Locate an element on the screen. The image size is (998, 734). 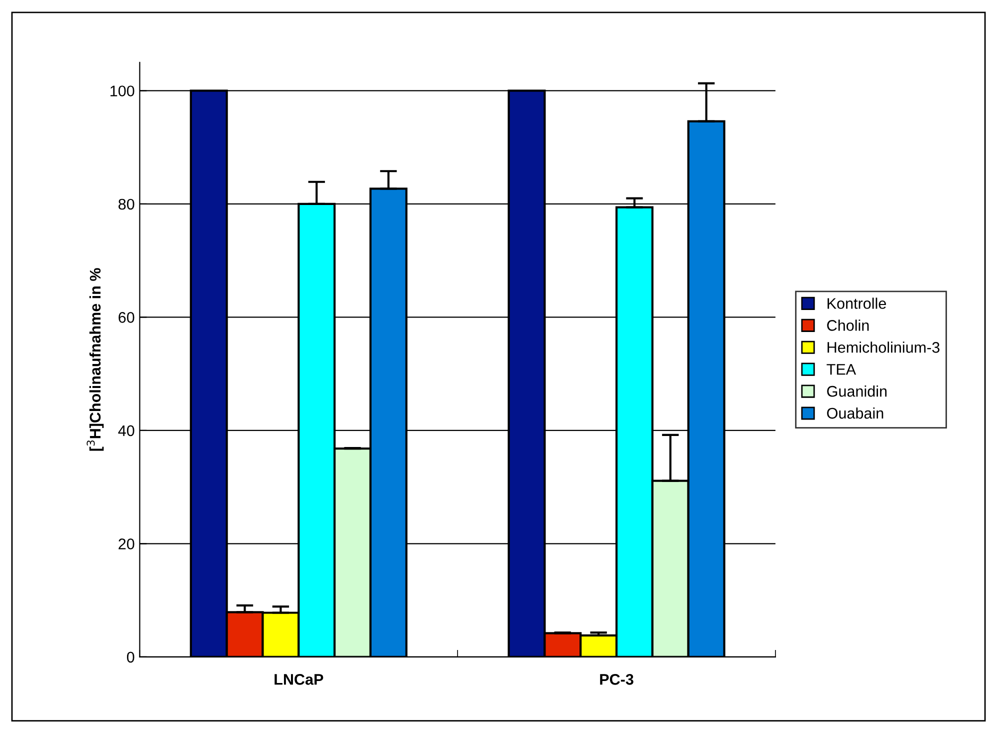
y-tick-label: 60 is located at coordinates (126, 317).